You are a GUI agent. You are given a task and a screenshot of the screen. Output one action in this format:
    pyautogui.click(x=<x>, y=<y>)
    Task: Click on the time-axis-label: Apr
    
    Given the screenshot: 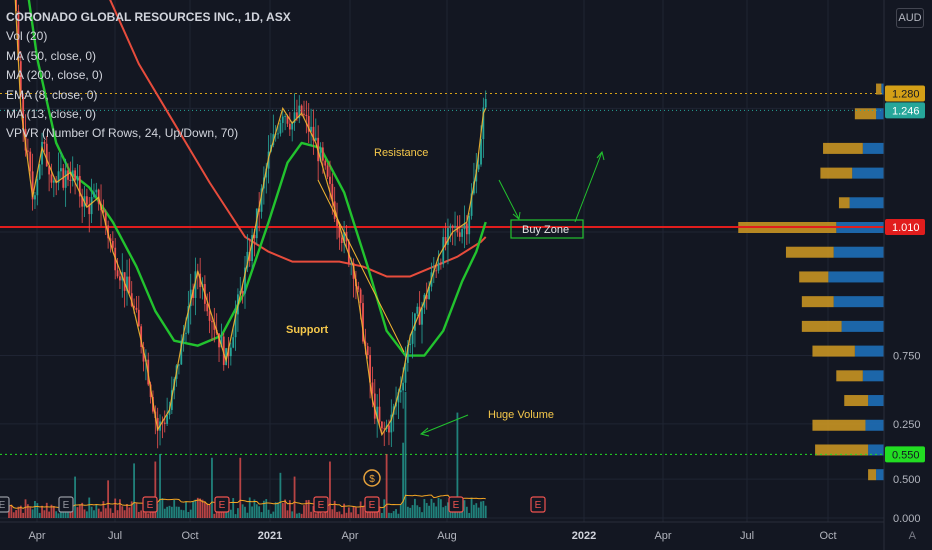 What is the action you would take?
    pyautogui.click(x=36, y=536)
    